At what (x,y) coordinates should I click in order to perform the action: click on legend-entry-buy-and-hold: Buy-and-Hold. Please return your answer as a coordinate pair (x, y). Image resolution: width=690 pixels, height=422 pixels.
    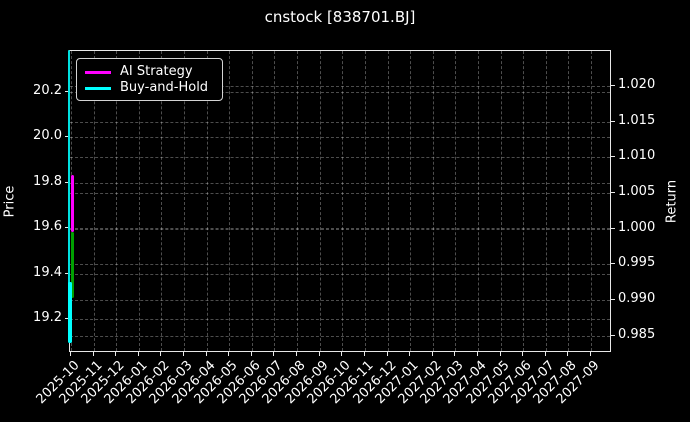
    Looking at the image, I should click on (149, 88).